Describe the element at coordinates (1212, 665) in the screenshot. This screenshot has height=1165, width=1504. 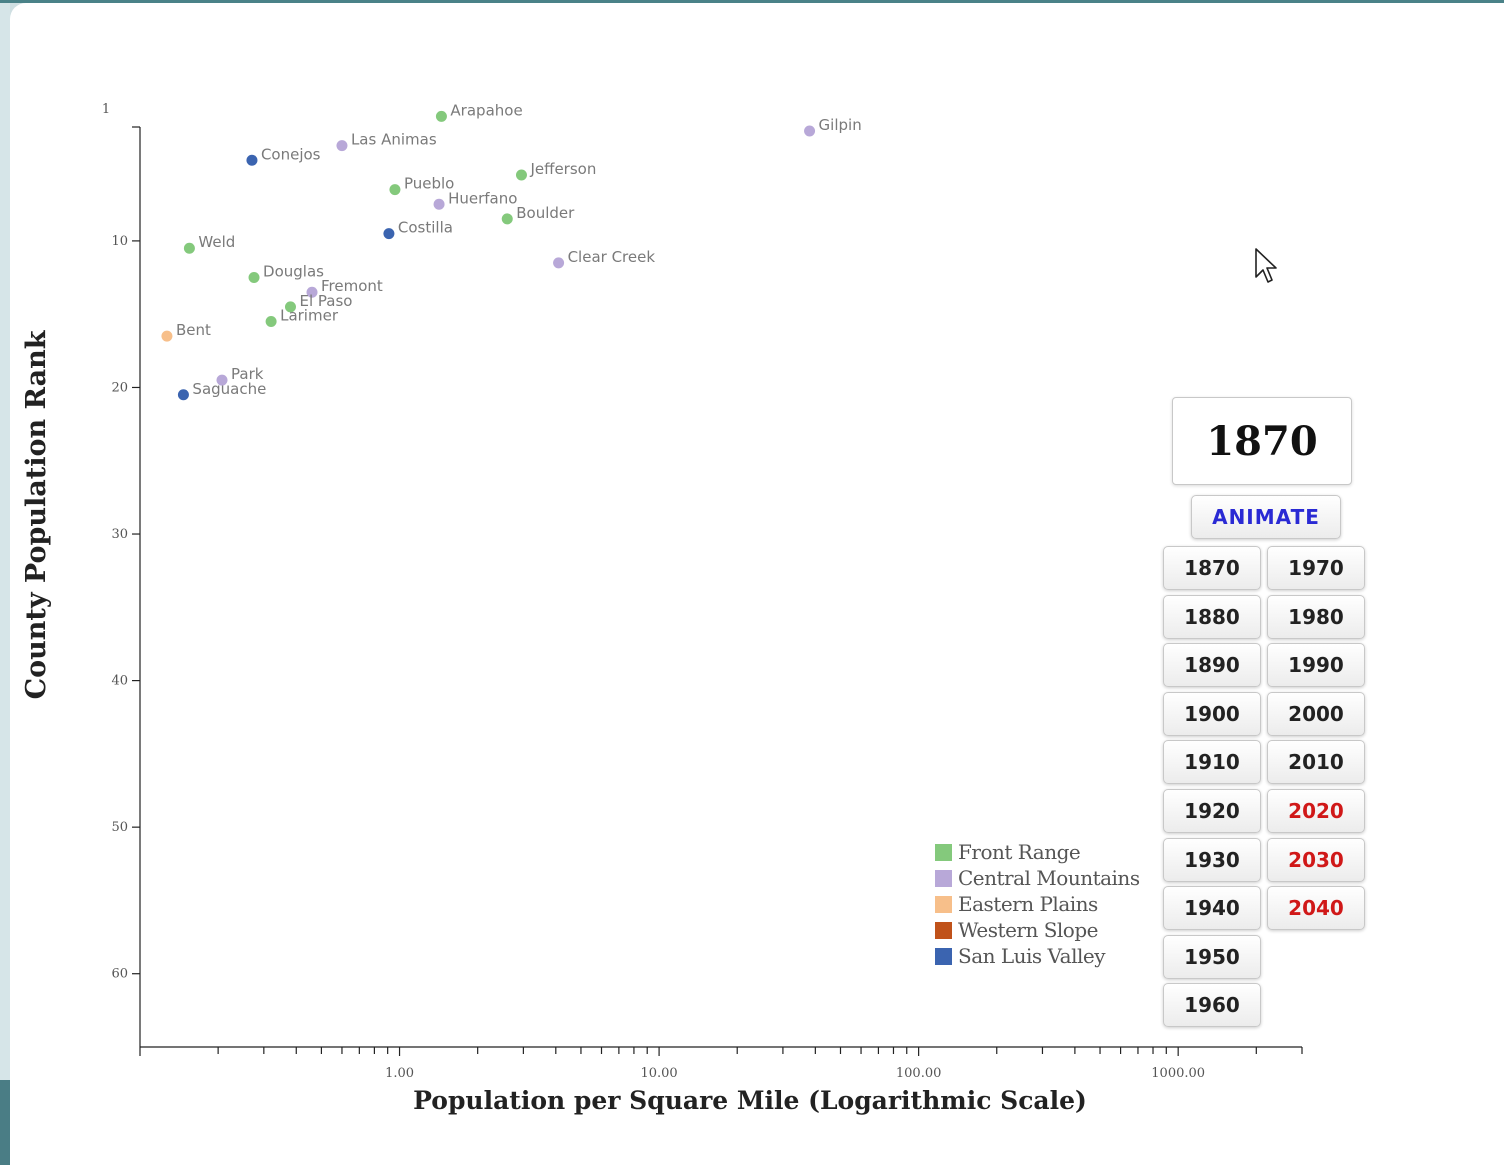
I see `year-button-1890: 1890` at that location.